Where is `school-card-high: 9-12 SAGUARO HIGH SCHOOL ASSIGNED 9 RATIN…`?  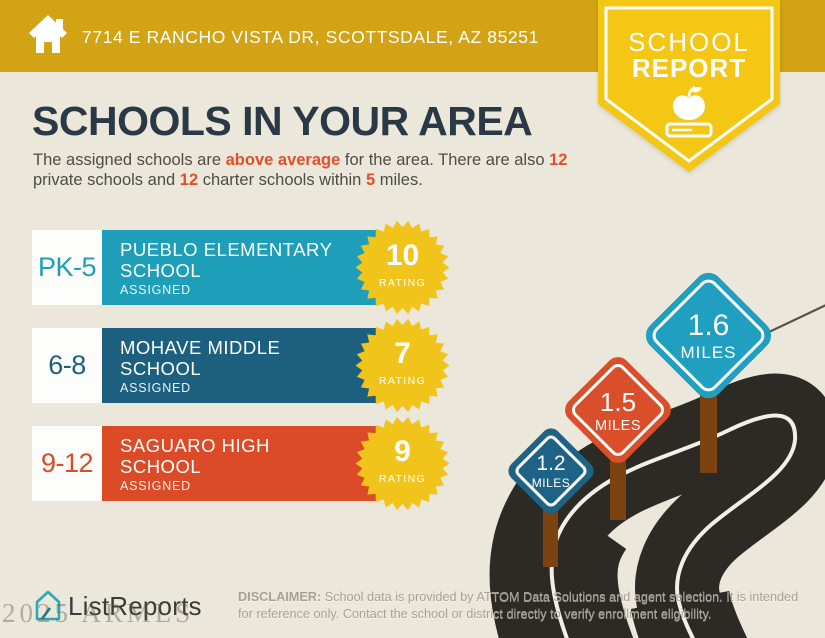
school-card-high: 9-12 SAGUARO HIGH SCHOOL ASSIGNED 9 RATIN… is located at coordinates (242, 463).